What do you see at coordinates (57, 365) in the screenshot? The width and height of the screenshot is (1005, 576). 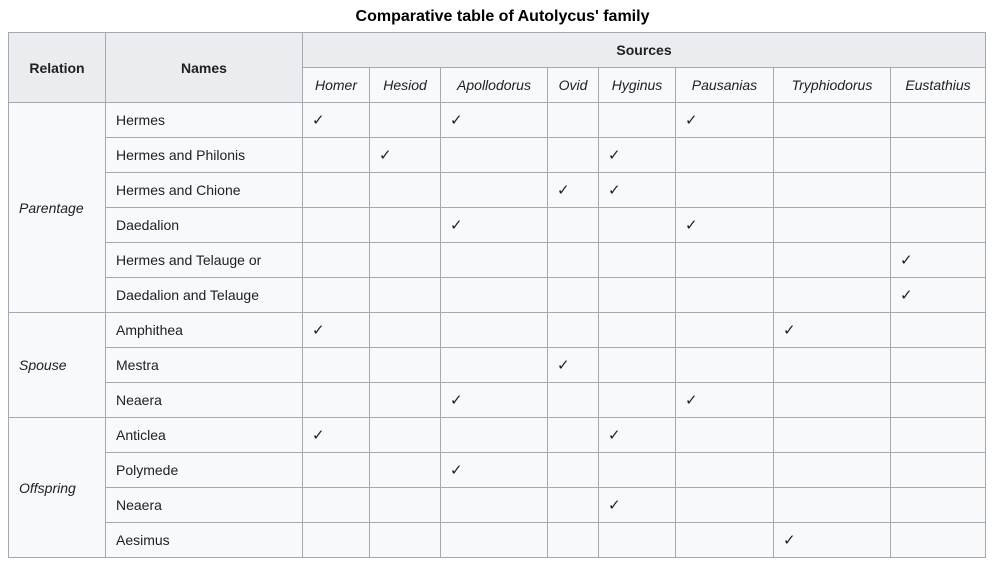 I see `relation-cell-spouse: Spouse` at bounding box center [57, 365].